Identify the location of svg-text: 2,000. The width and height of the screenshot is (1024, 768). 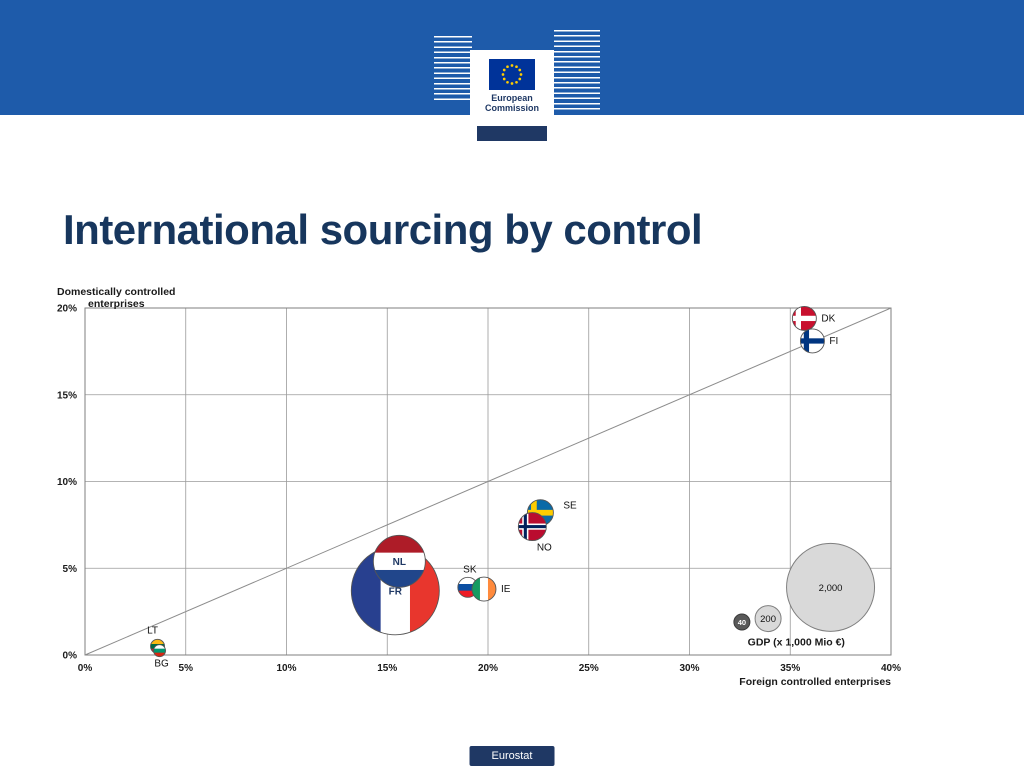
(831, 588).